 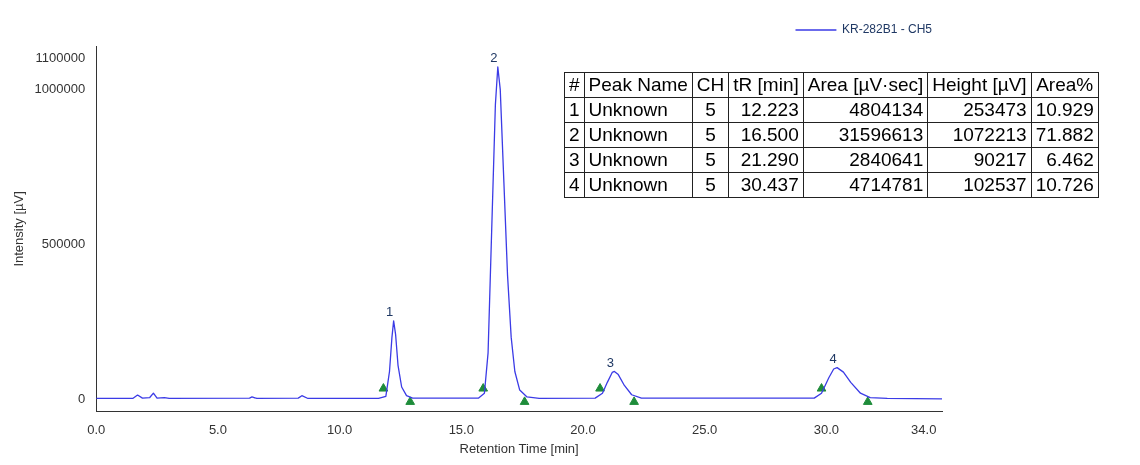 I want to click on x-tick-label: 0.0, so click(x=96, y=430).